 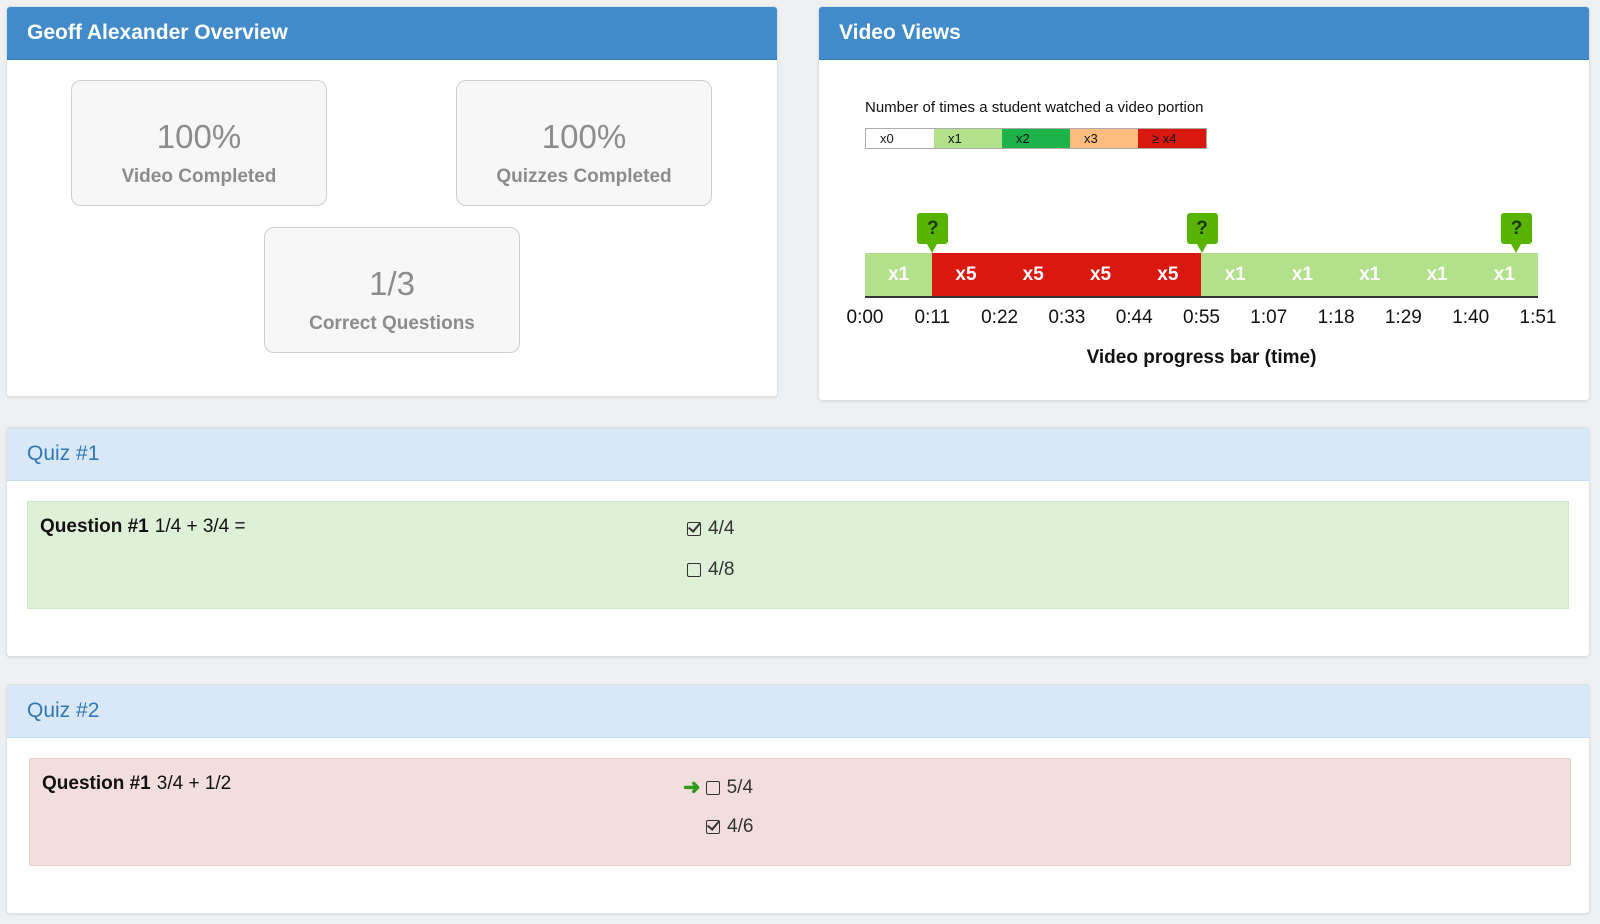 I want to click on video-progress-bar: x1 x5 x5 x5 x5 x1 x1 x1 x1 x1, so click(x=1201, y=275).